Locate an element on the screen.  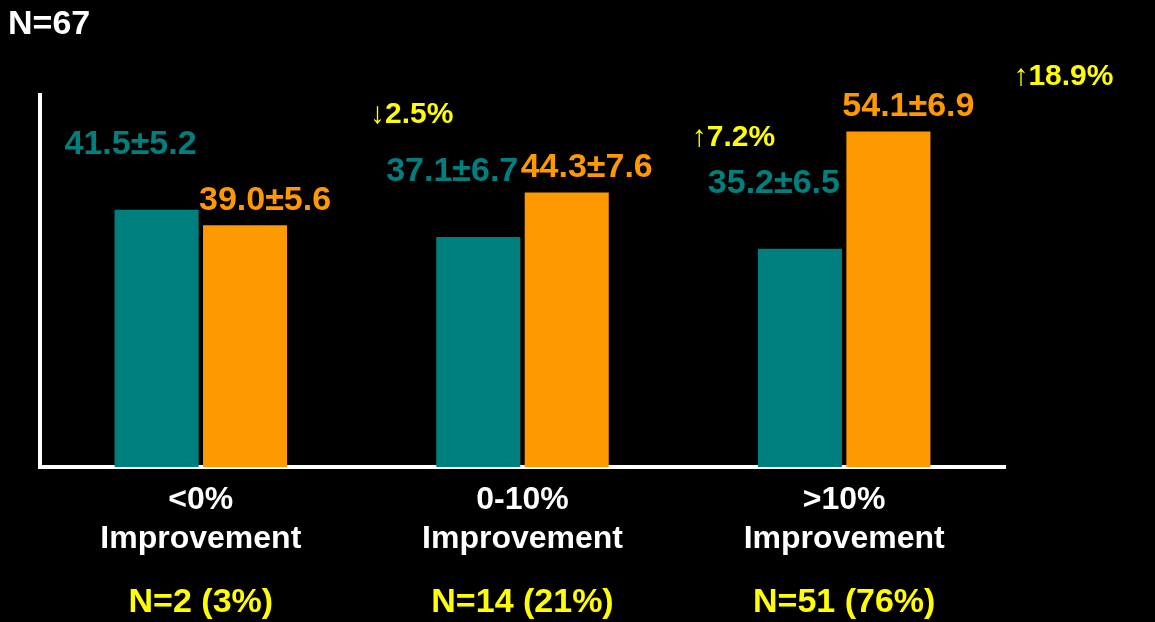
text: N=67 is located at coordinates (49, 22).